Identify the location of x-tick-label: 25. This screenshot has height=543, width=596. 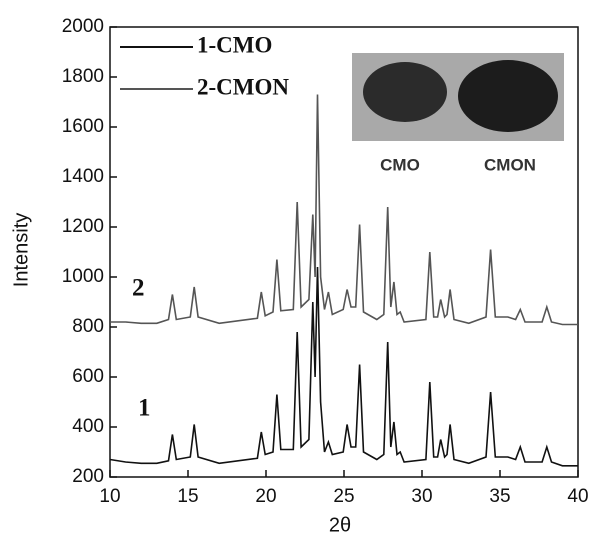
(343, 496).